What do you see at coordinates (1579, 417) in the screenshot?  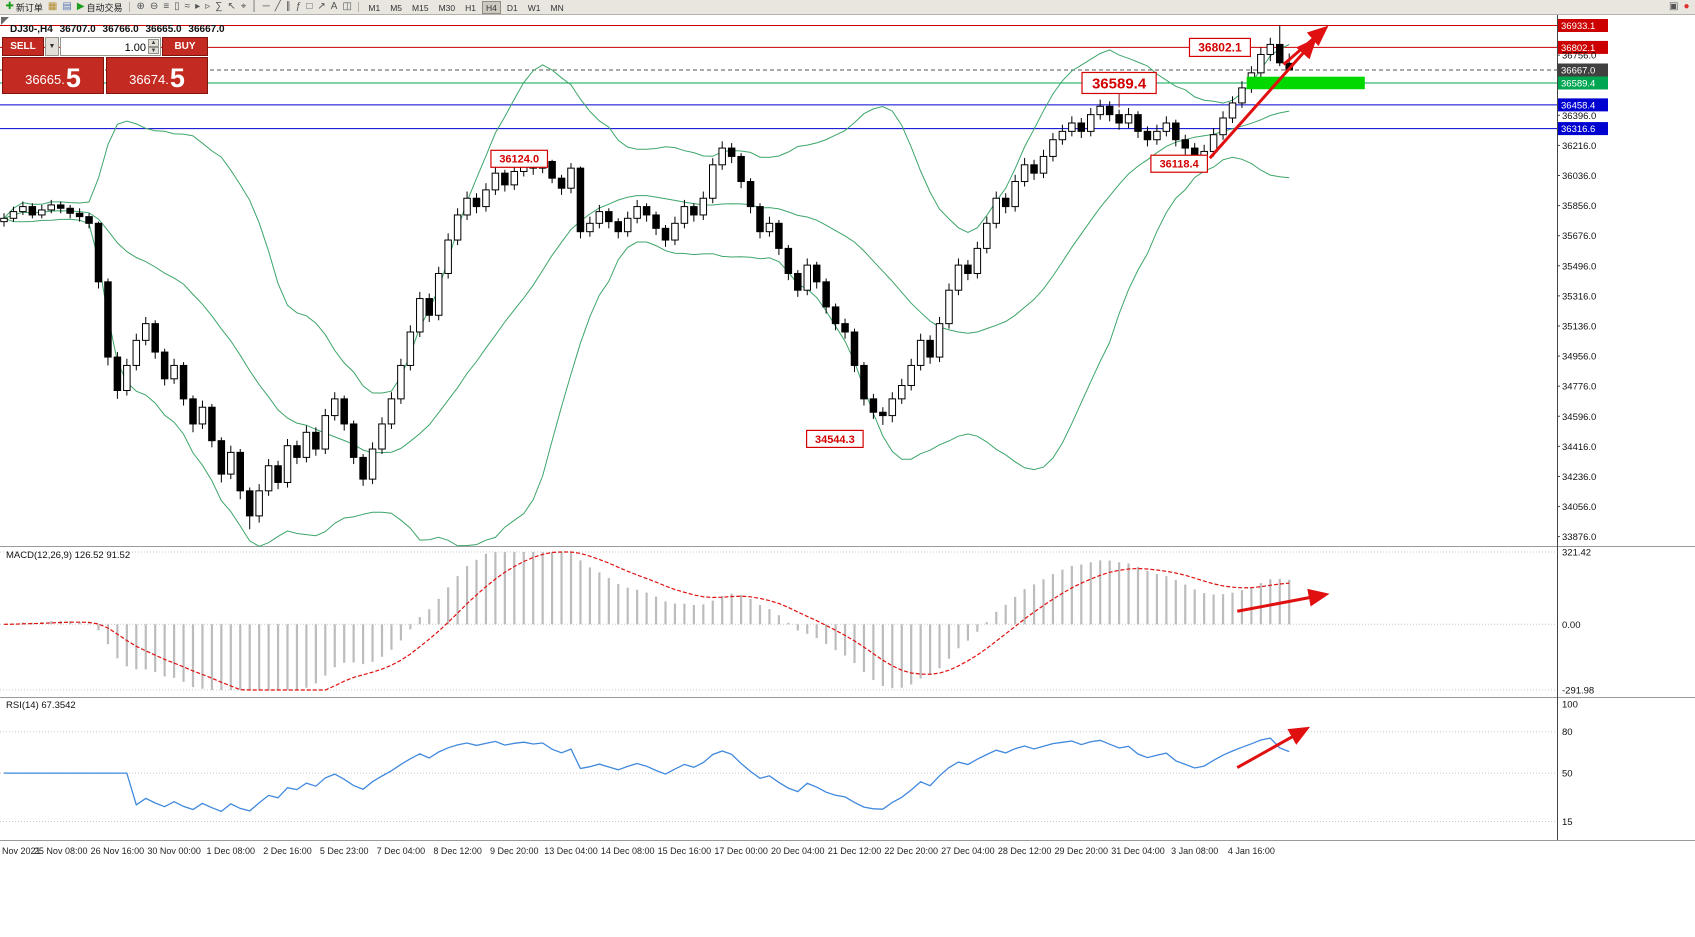 I see `svg-text: 34596.0` at bounding box center [1579, 417].